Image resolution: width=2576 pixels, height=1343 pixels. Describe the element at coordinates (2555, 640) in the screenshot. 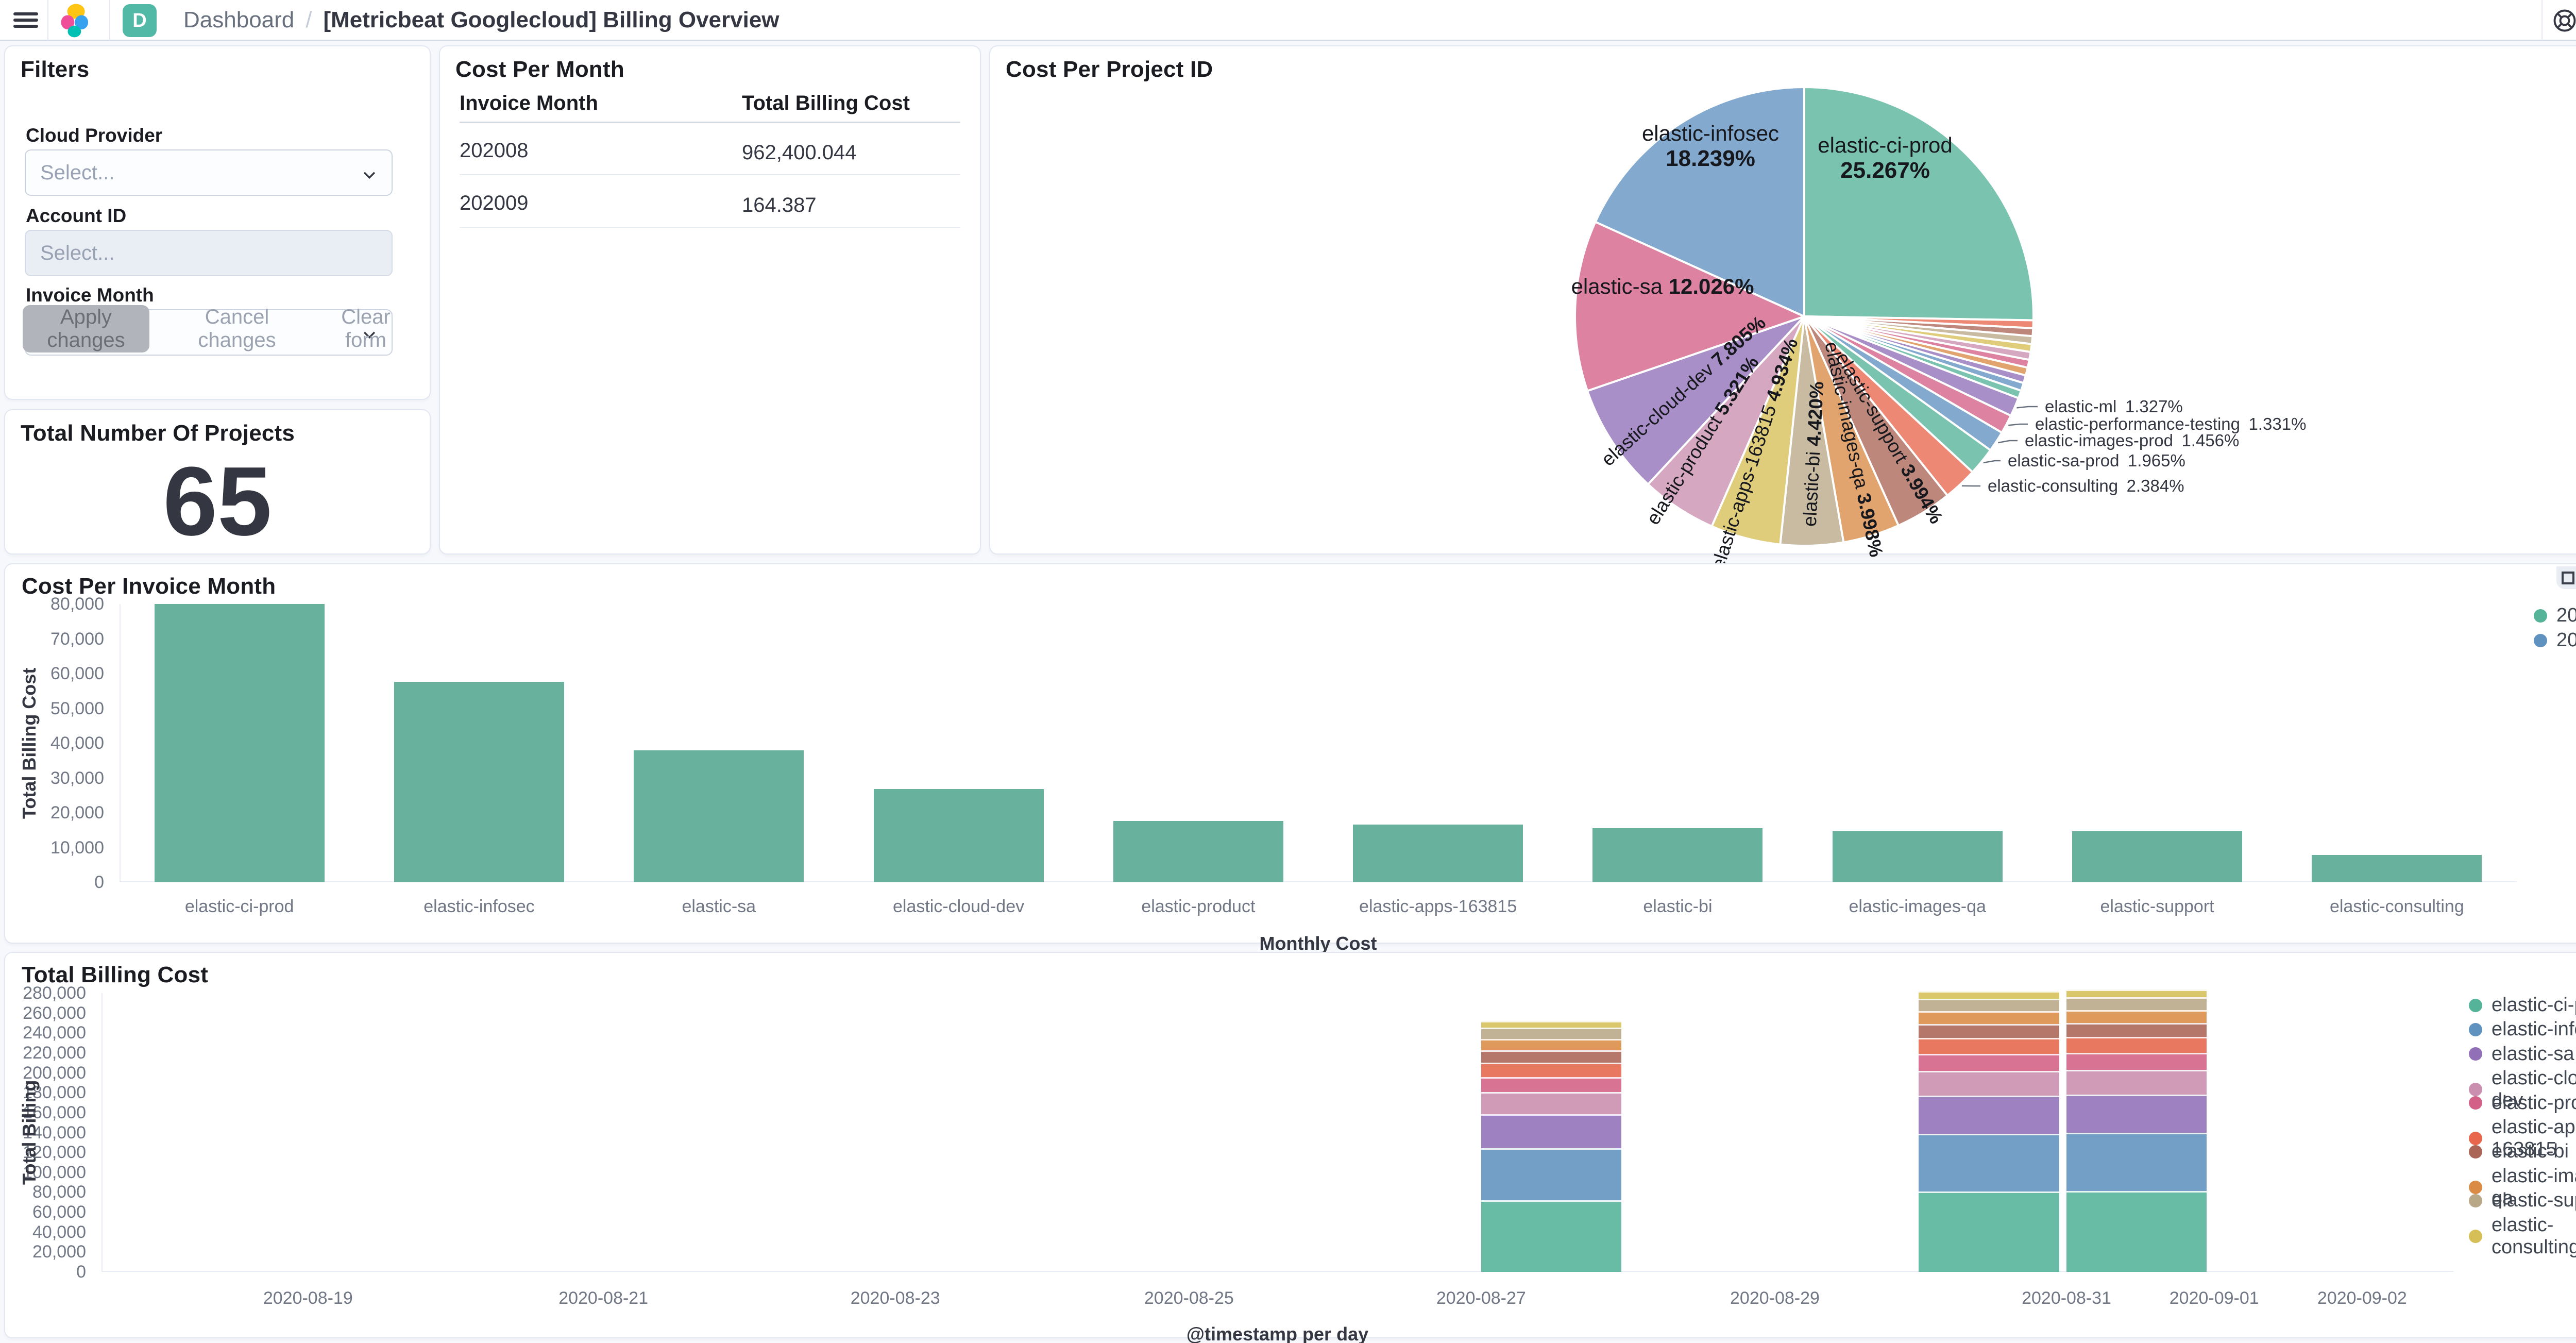

I see `legend-item-202009: 202009` at that location.